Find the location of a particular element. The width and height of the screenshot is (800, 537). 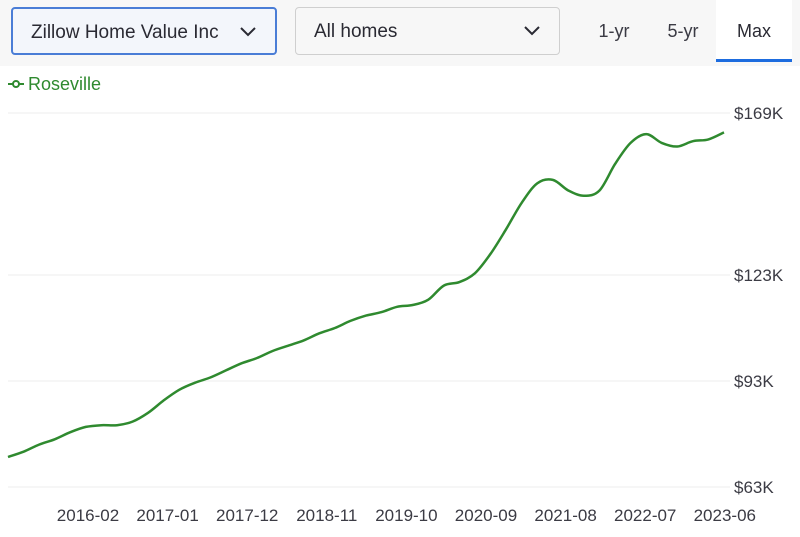

x-tick-label: 2020-09 is located at coordinates (486, 515).